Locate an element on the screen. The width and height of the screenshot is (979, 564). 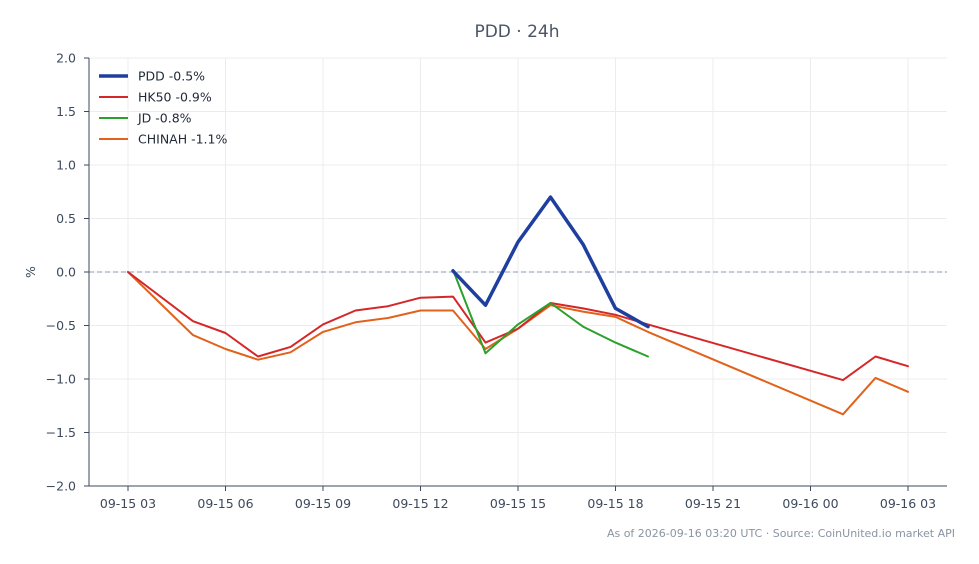
y-axis-ticks: −2.0 −1.5 −1.0 −0.5 0.0 0.5 1.0 1.5 2.0 is located at coordinates (67, 272).